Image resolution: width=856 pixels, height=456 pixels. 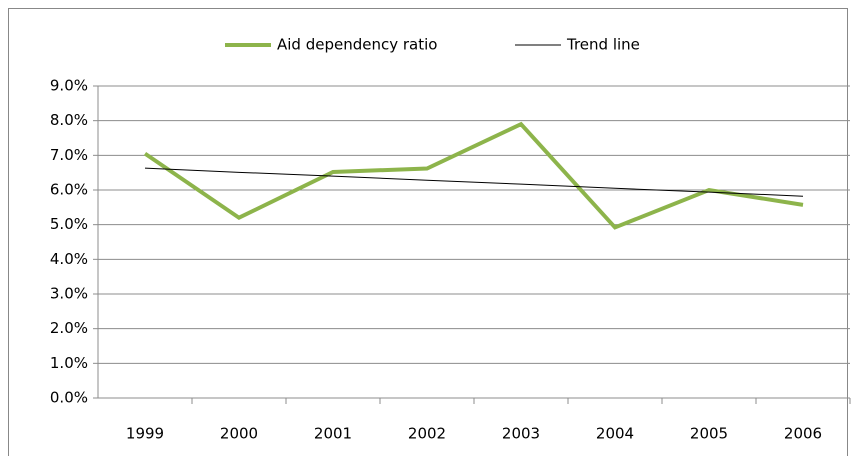 What do you see at coordinates (145, 434) in the screenshot?
I see `x-tick-label: 1999` at bounding box center [145, 434].